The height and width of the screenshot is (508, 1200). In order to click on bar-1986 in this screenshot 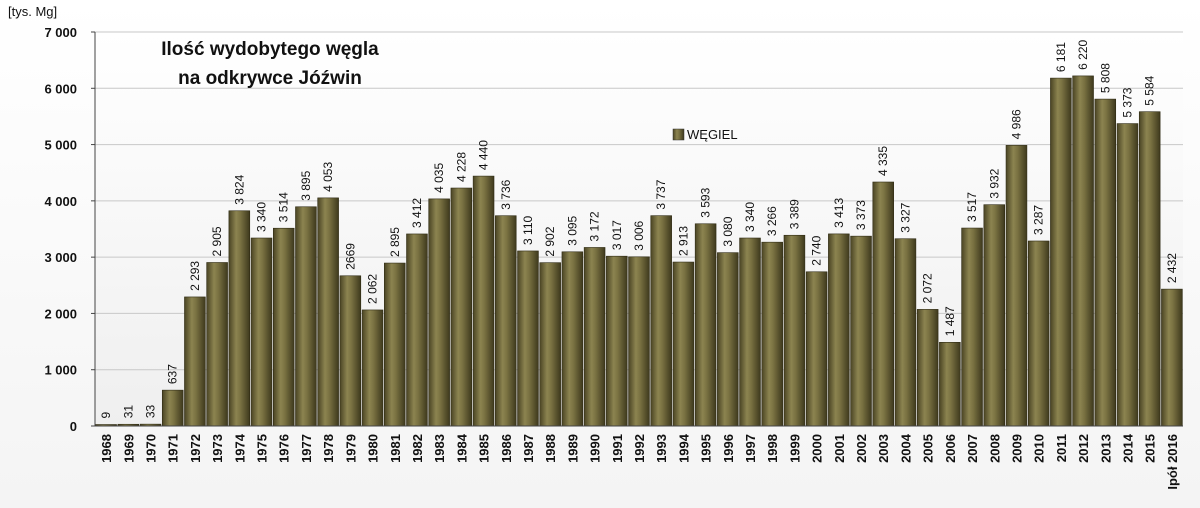, I will do `click(506, 321)`.